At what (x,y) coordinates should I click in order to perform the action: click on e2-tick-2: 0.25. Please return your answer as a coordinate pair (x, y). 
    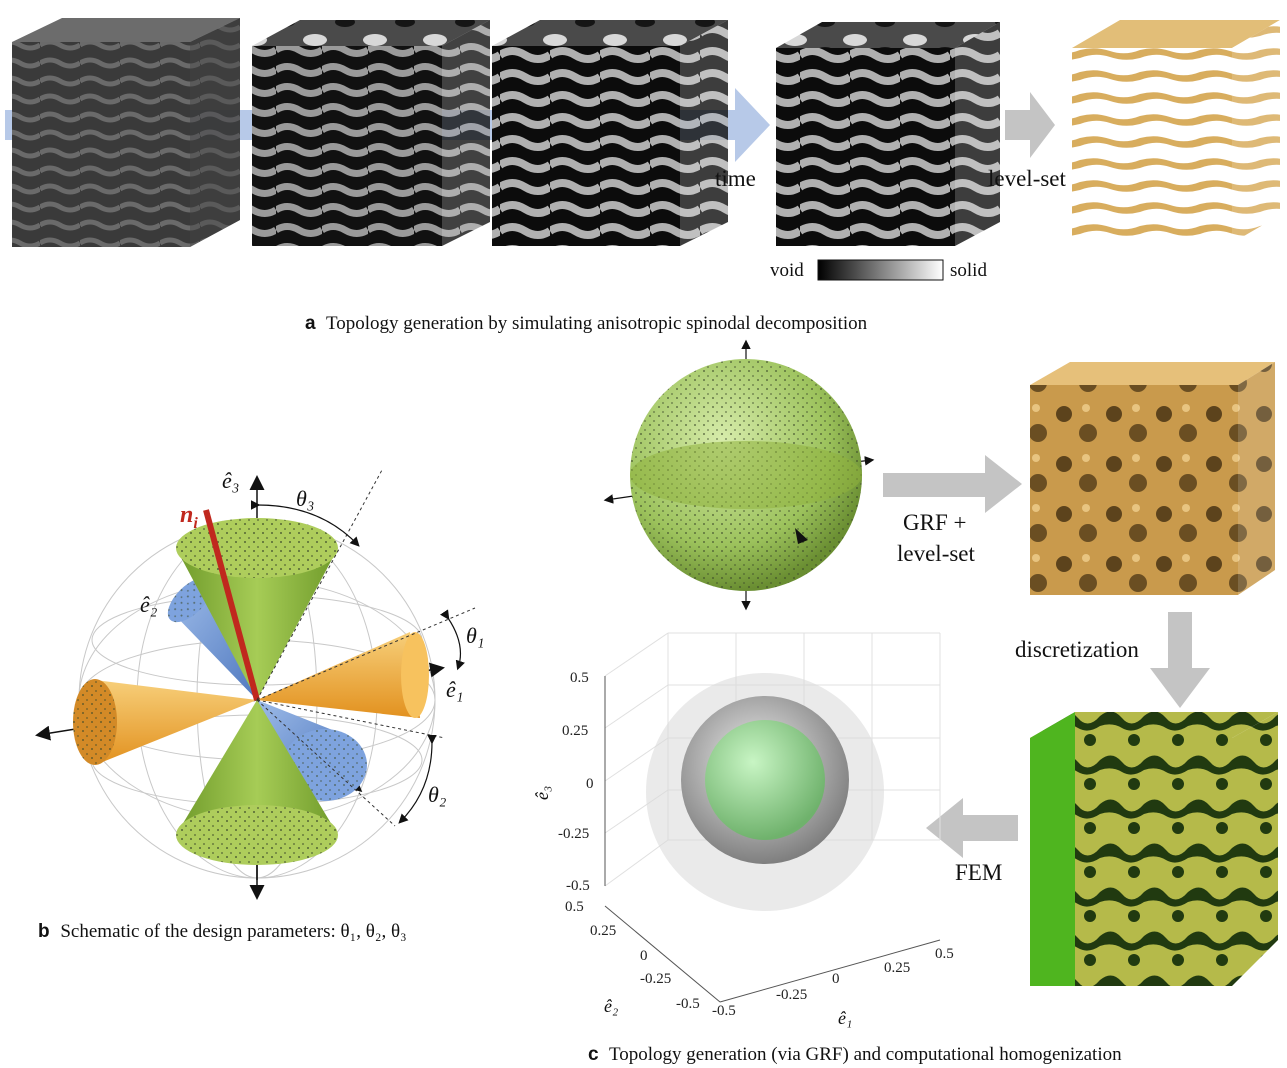
    Looking at the image, I should click on (603, 931).